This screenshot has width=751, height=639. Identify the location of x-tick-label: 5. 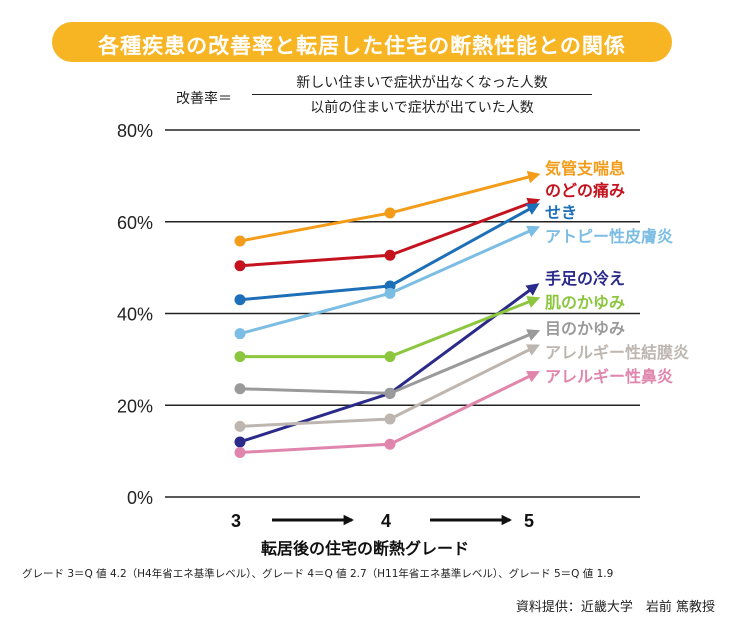
(529, 521).